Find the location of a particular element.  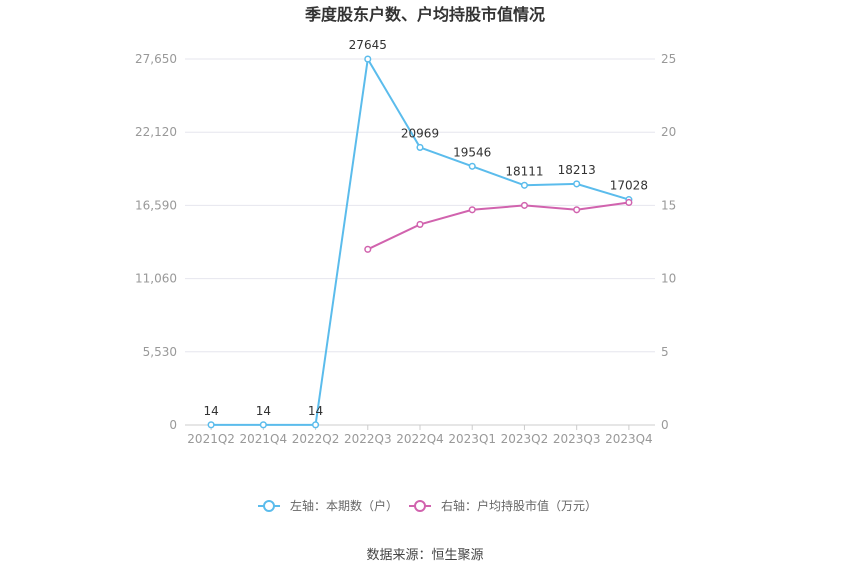

right-tick-label: 25 is located at coordinates (668, 59).